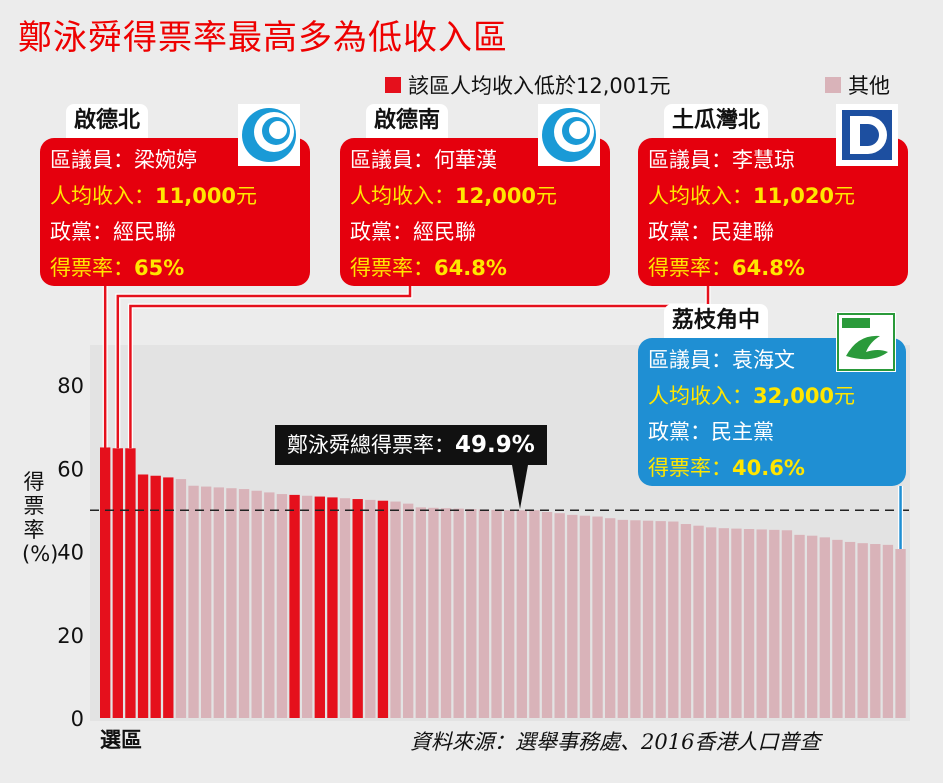 This screenshot has width=943, height=783. I want to click on y-tick-label: 40, so click(70, 553).